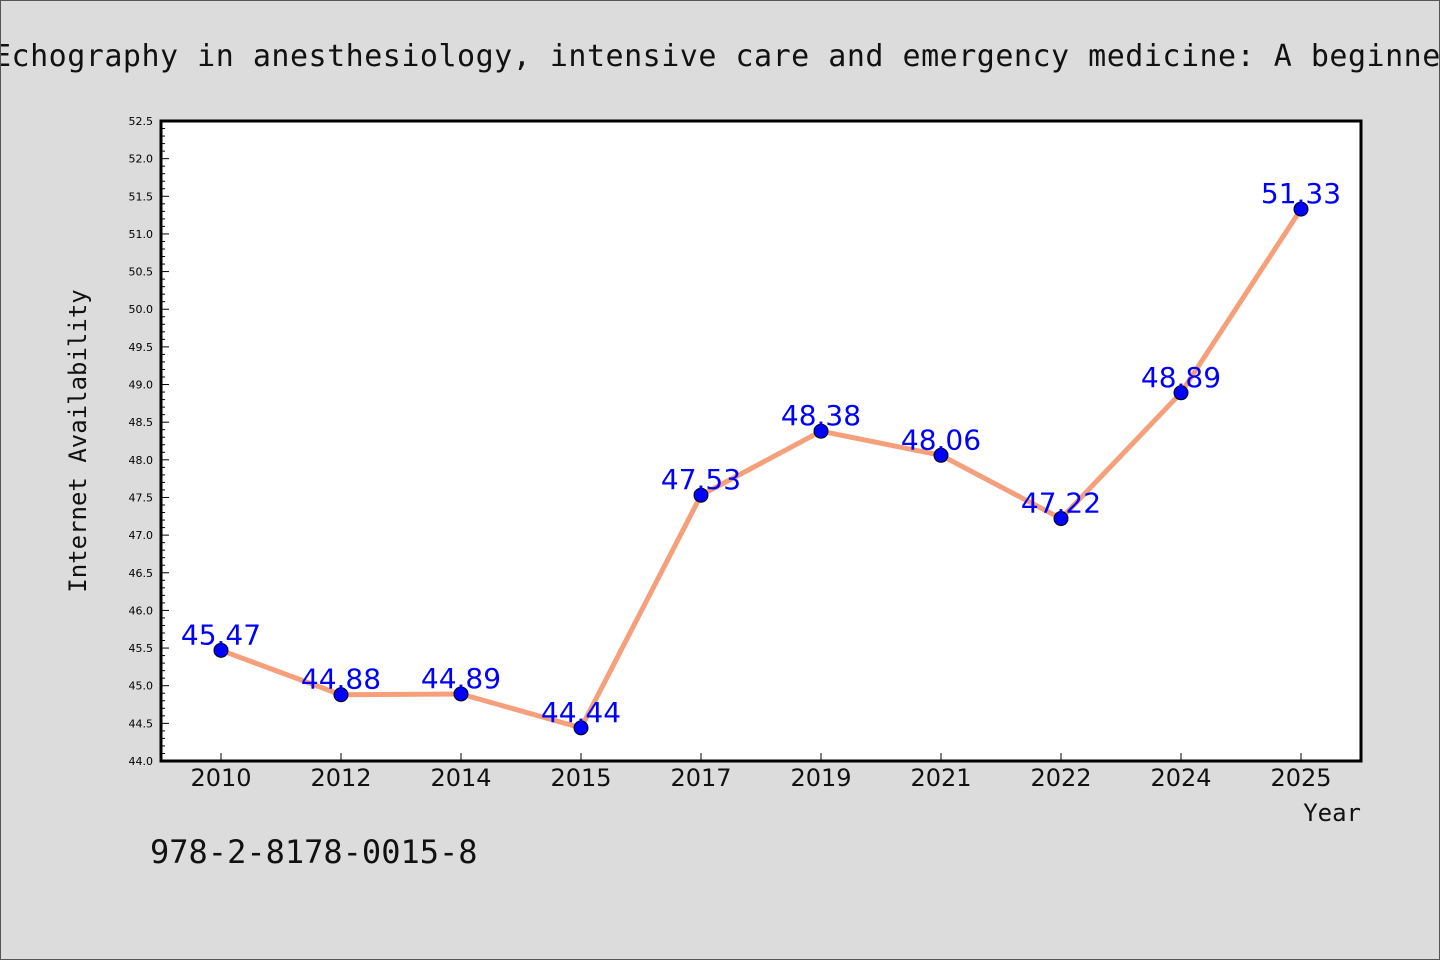 Image resolution: width=1440 pixels, height=960 pixels. Describe the element at coordinates (141, 422) in the screenshot. I see `y-tick-label: 48.5` at that location.